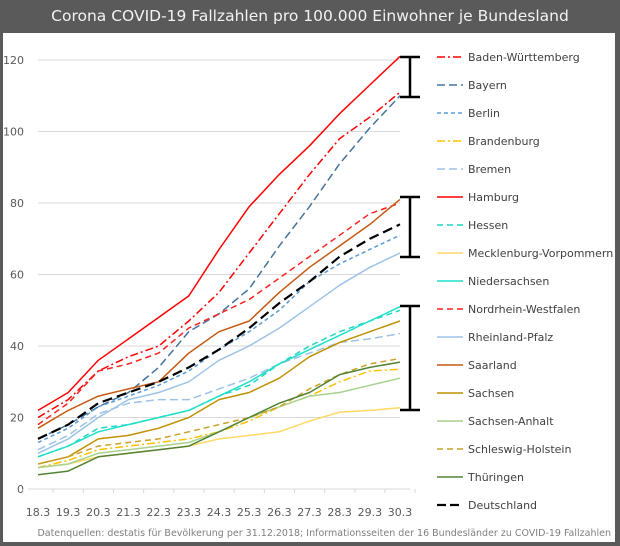 The image size is (620, 546). What do you see at coordinates (17, 203) in the screenshot?
I see `y-tick-label: 80` at bounding box center [17, 203].